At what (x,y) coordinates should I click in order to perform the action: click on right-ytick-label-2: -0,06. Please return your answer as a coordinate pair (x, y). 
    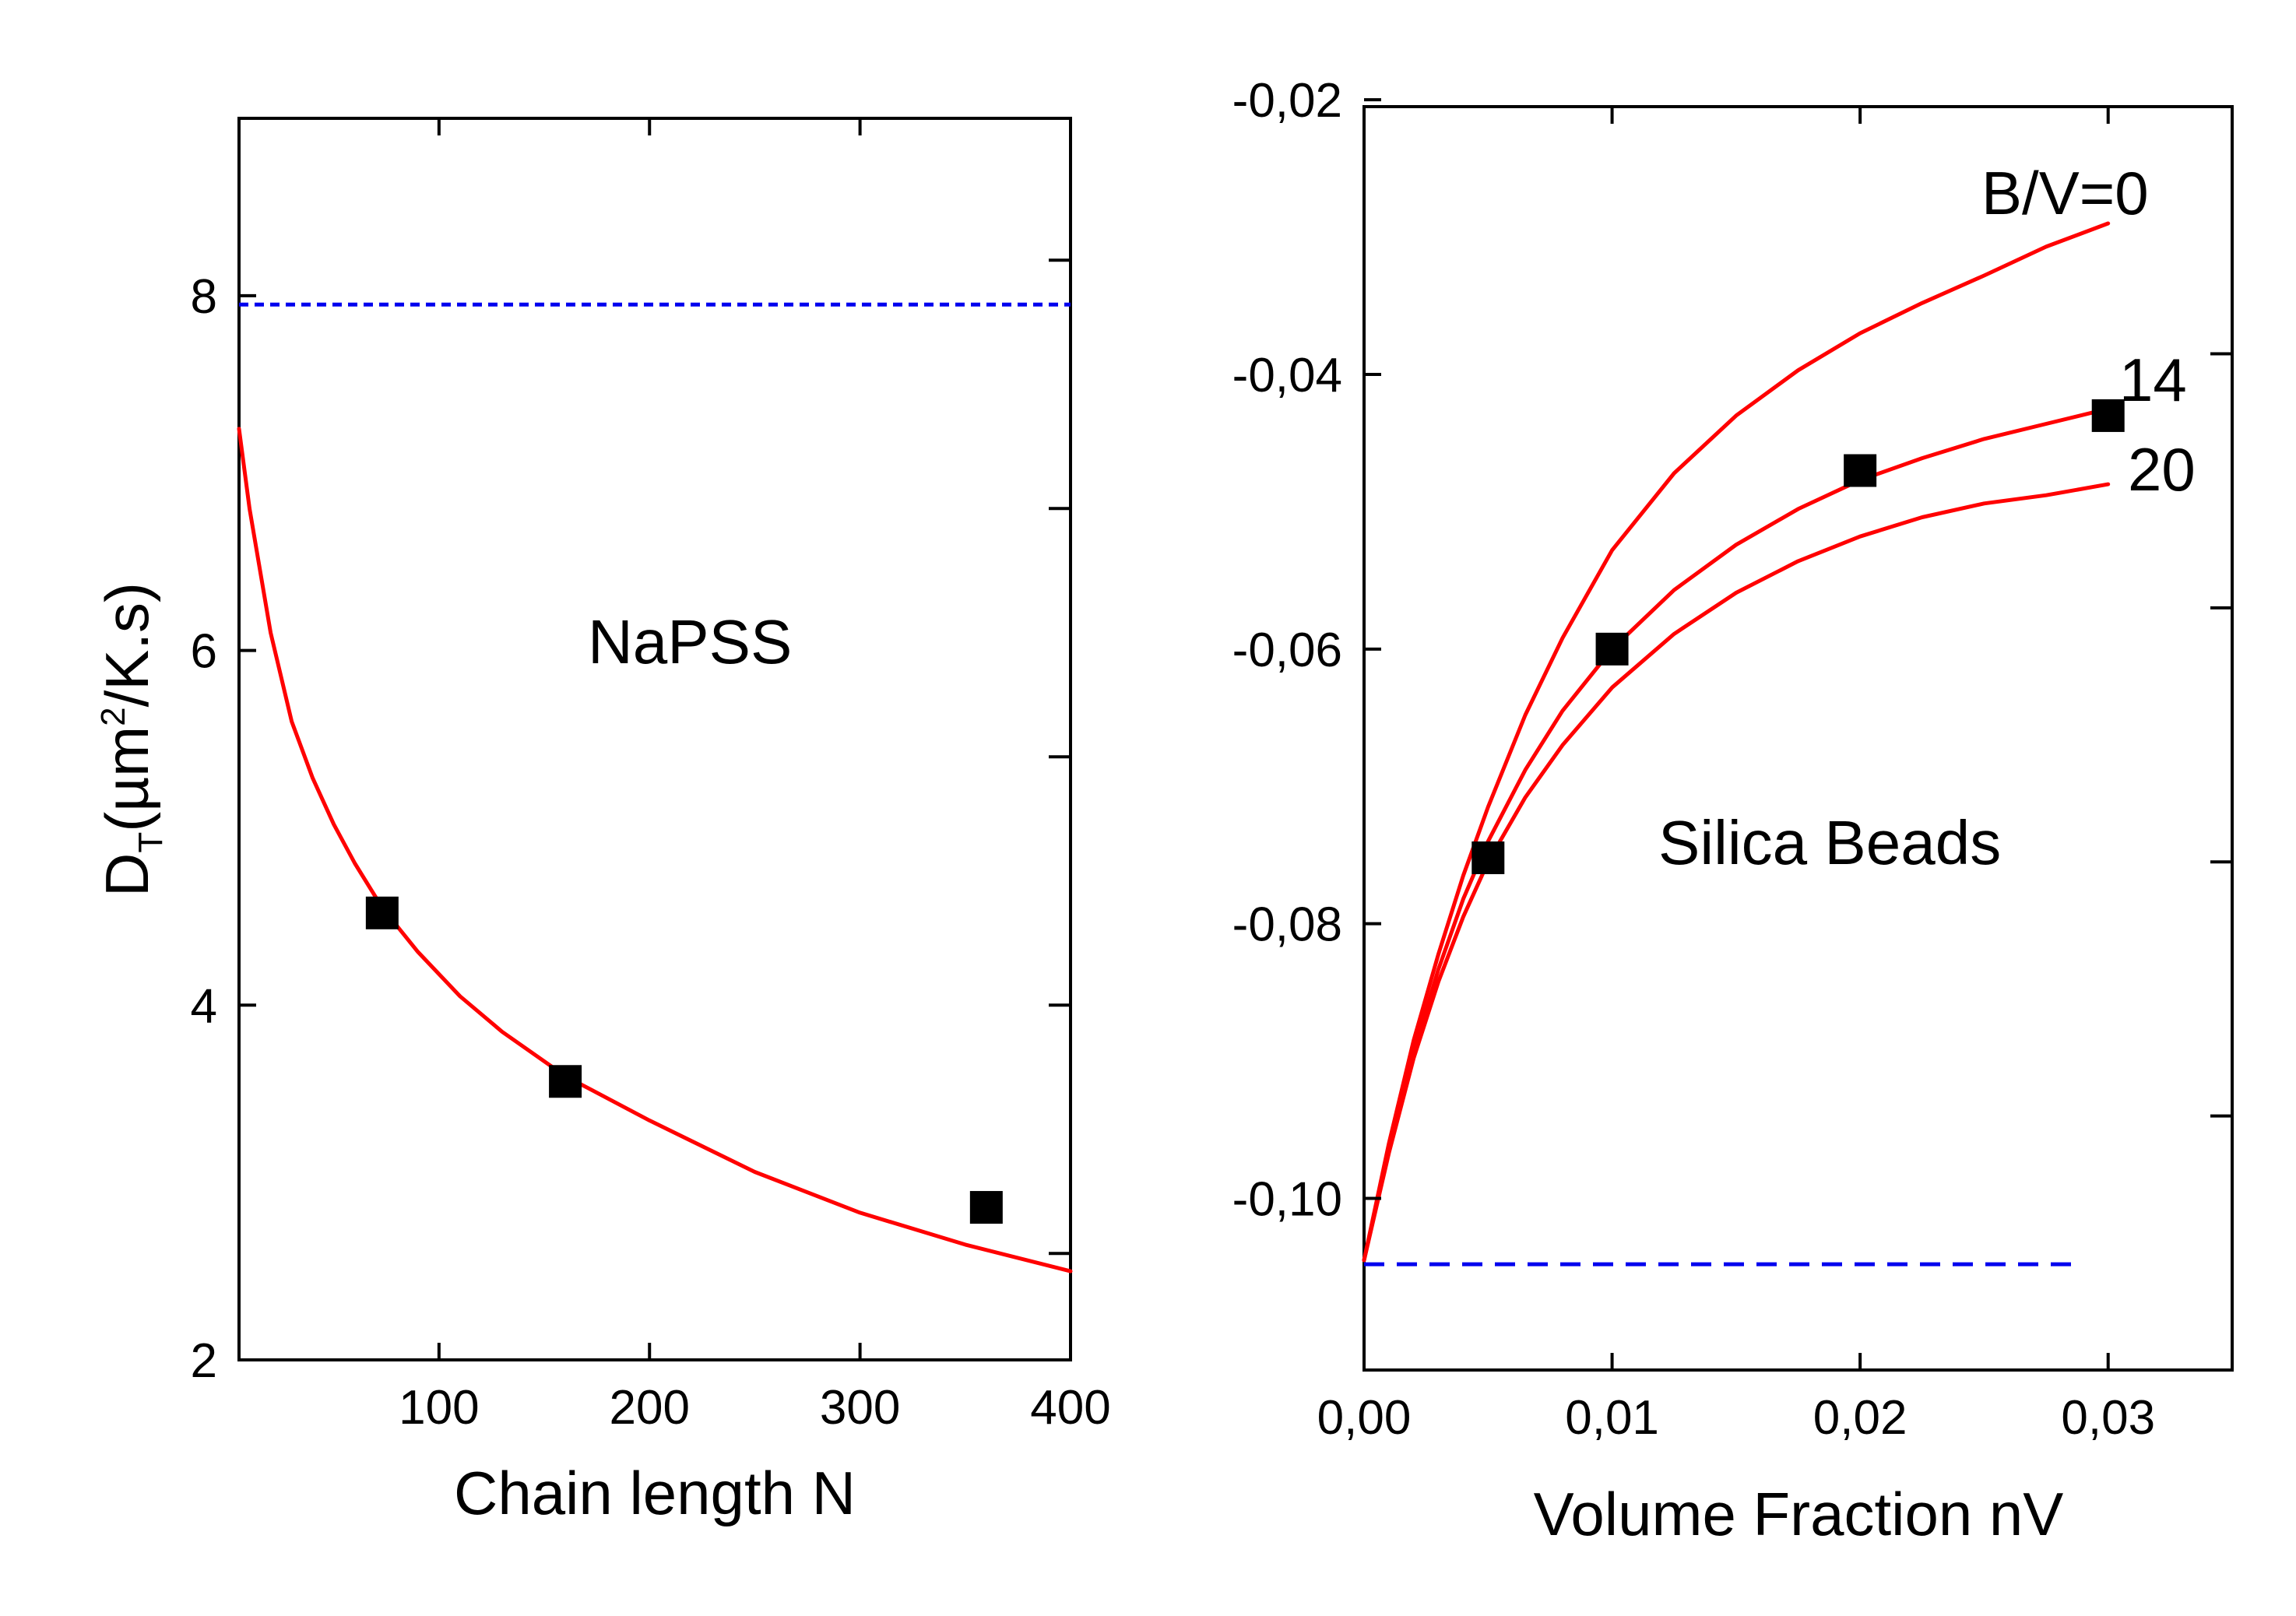
    Looking at the image, I should click on (1287, 650).